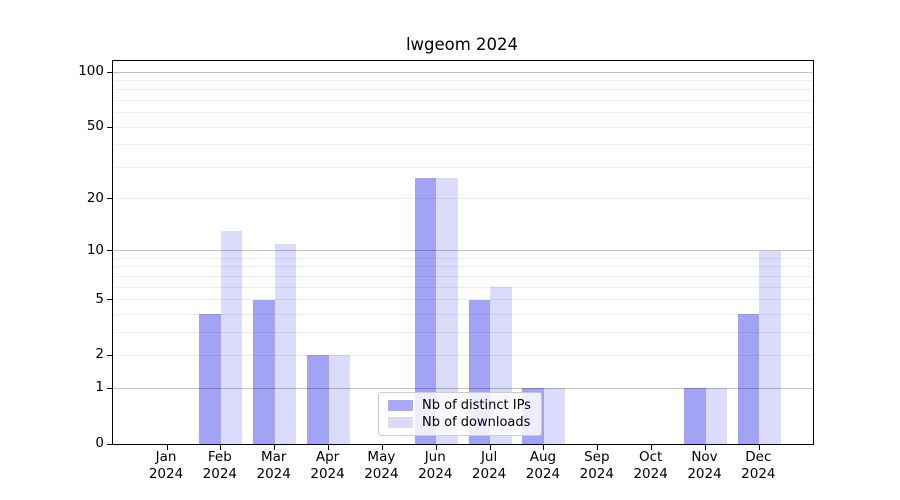 The width and height of the screenshot is (900, 500). What do you see at coordinates (95, 126) in the screenshot?
I see `y-tick-label: 50` at bounding box center [95, 126].